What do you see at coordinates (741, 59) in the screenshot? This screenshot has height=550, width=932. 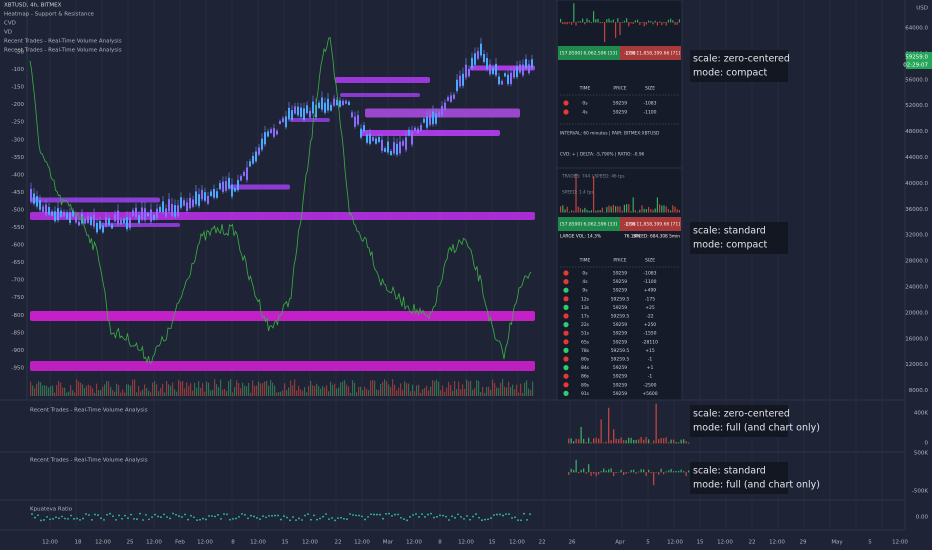 I see `annotation-scale: scale: zero-centered` at bounding box center [741, 59].